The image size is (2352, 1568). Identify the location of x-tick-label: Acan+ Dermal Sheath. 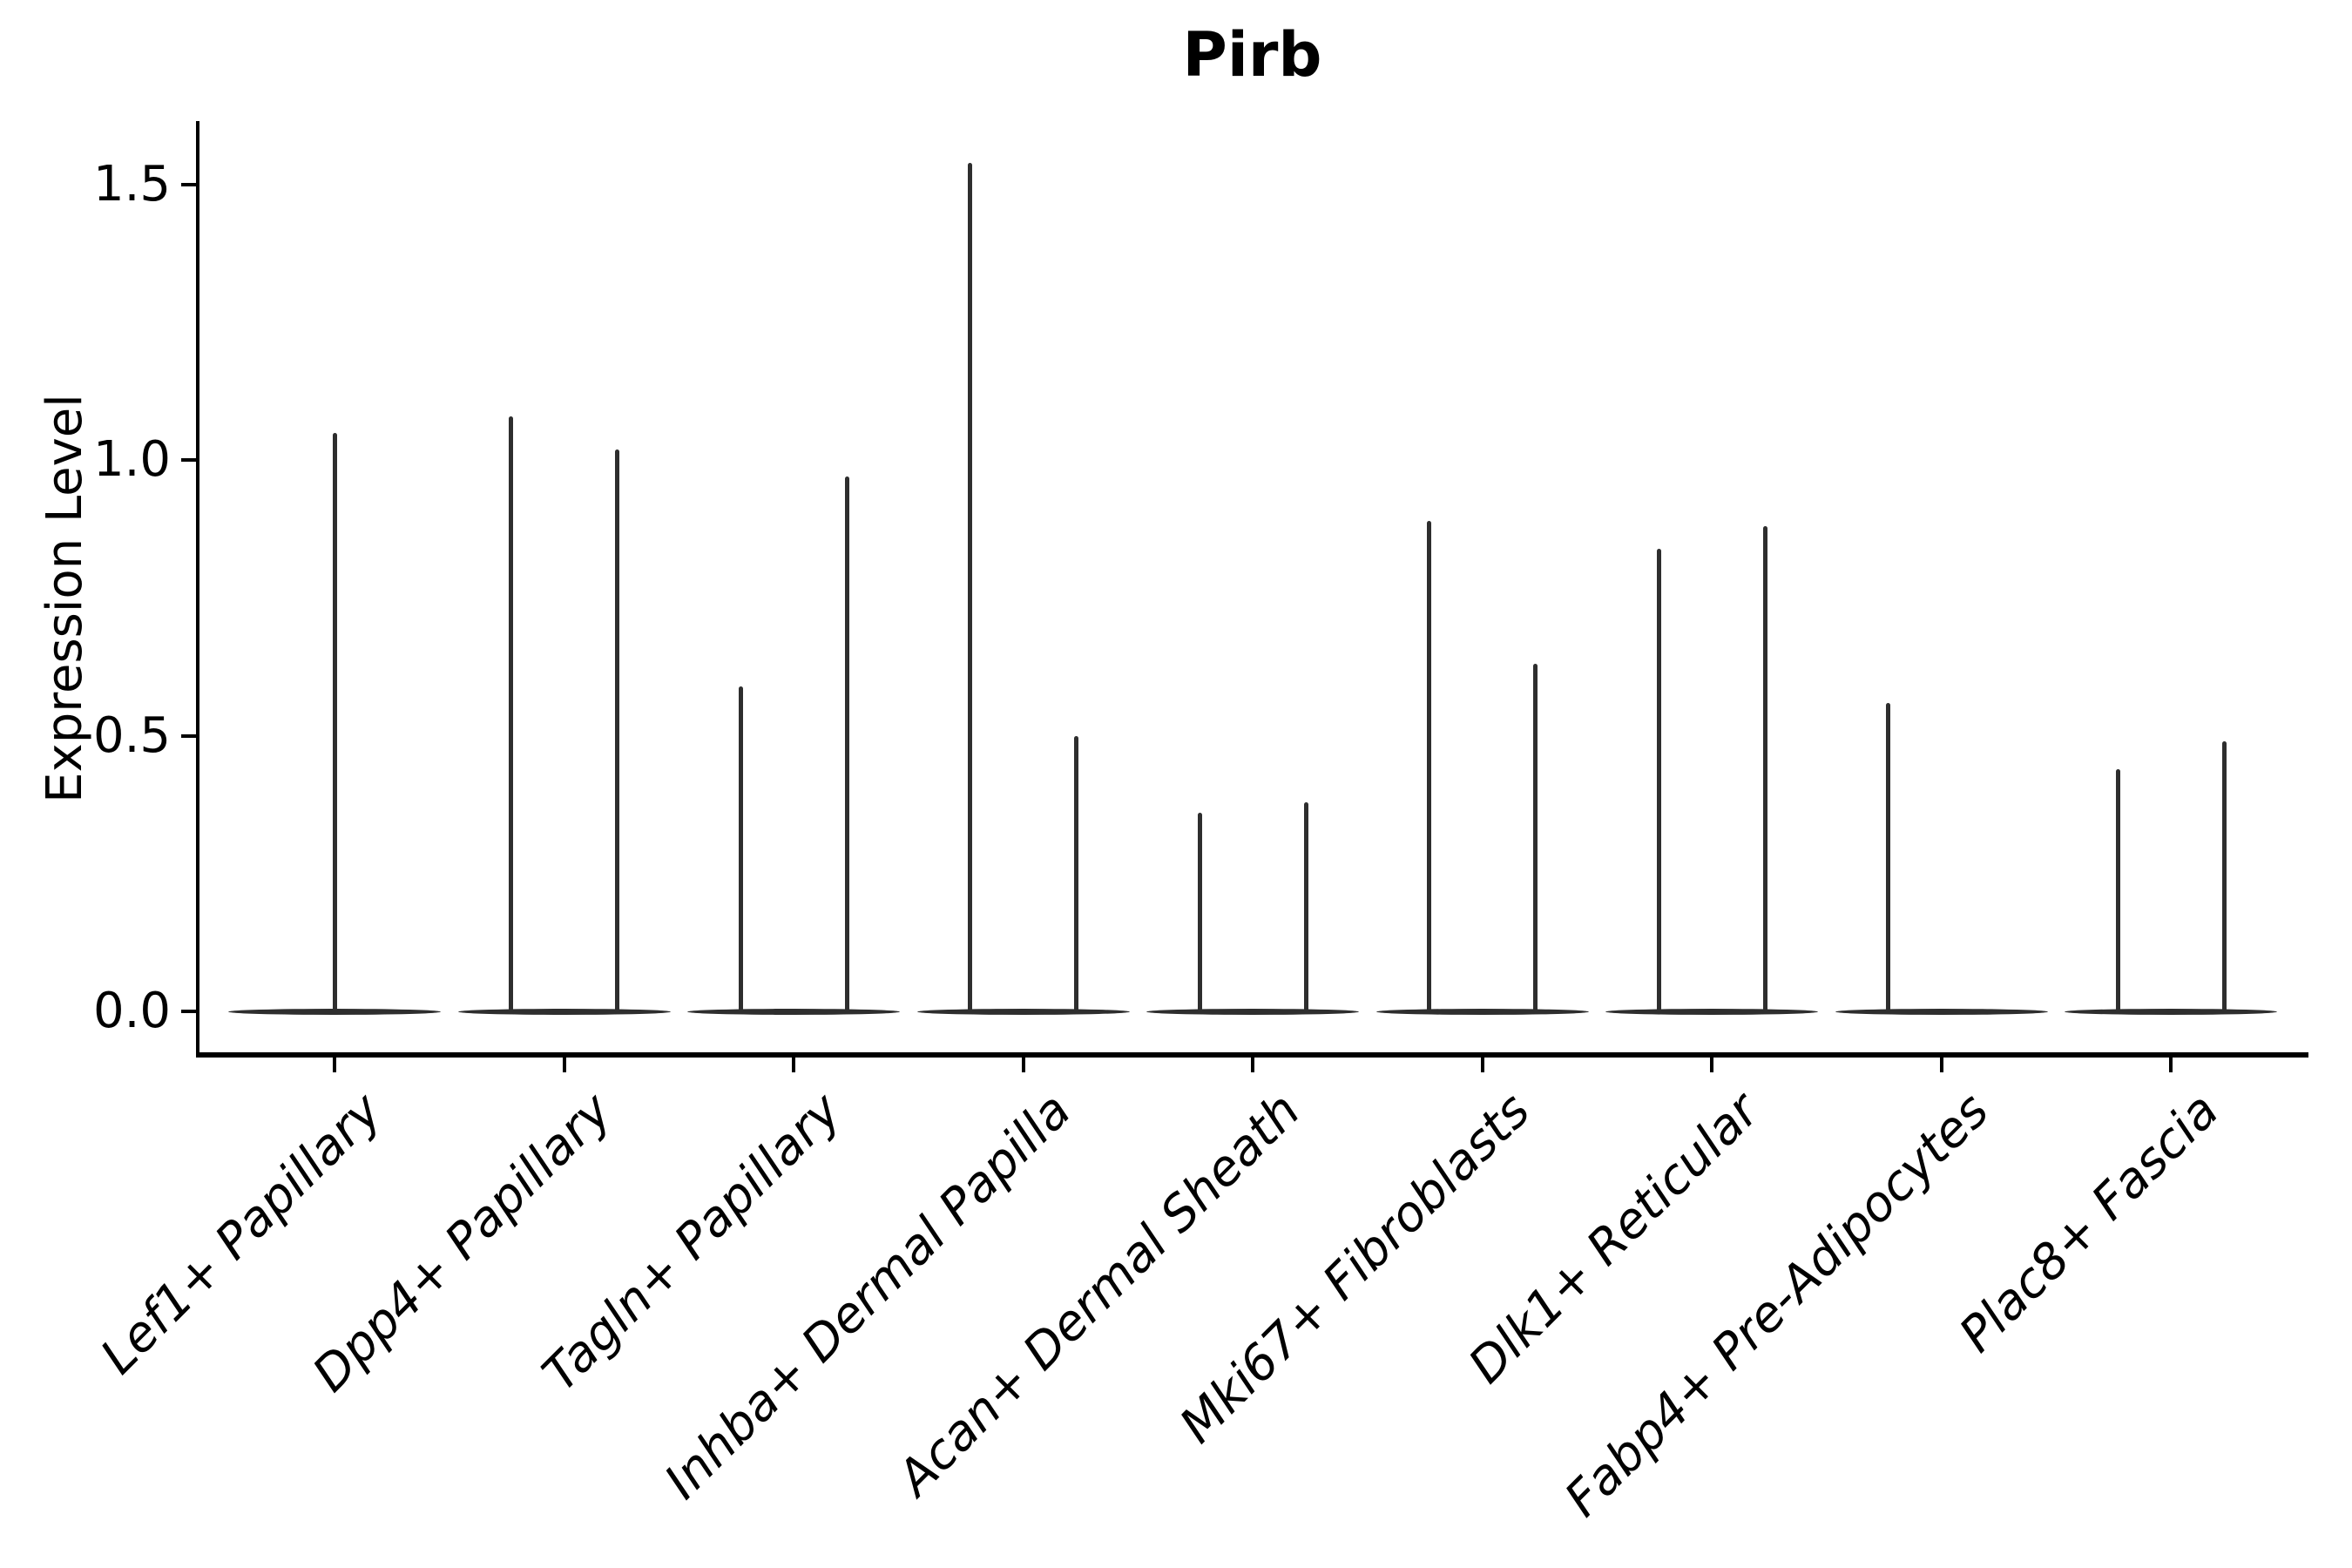
(1099, 1294).